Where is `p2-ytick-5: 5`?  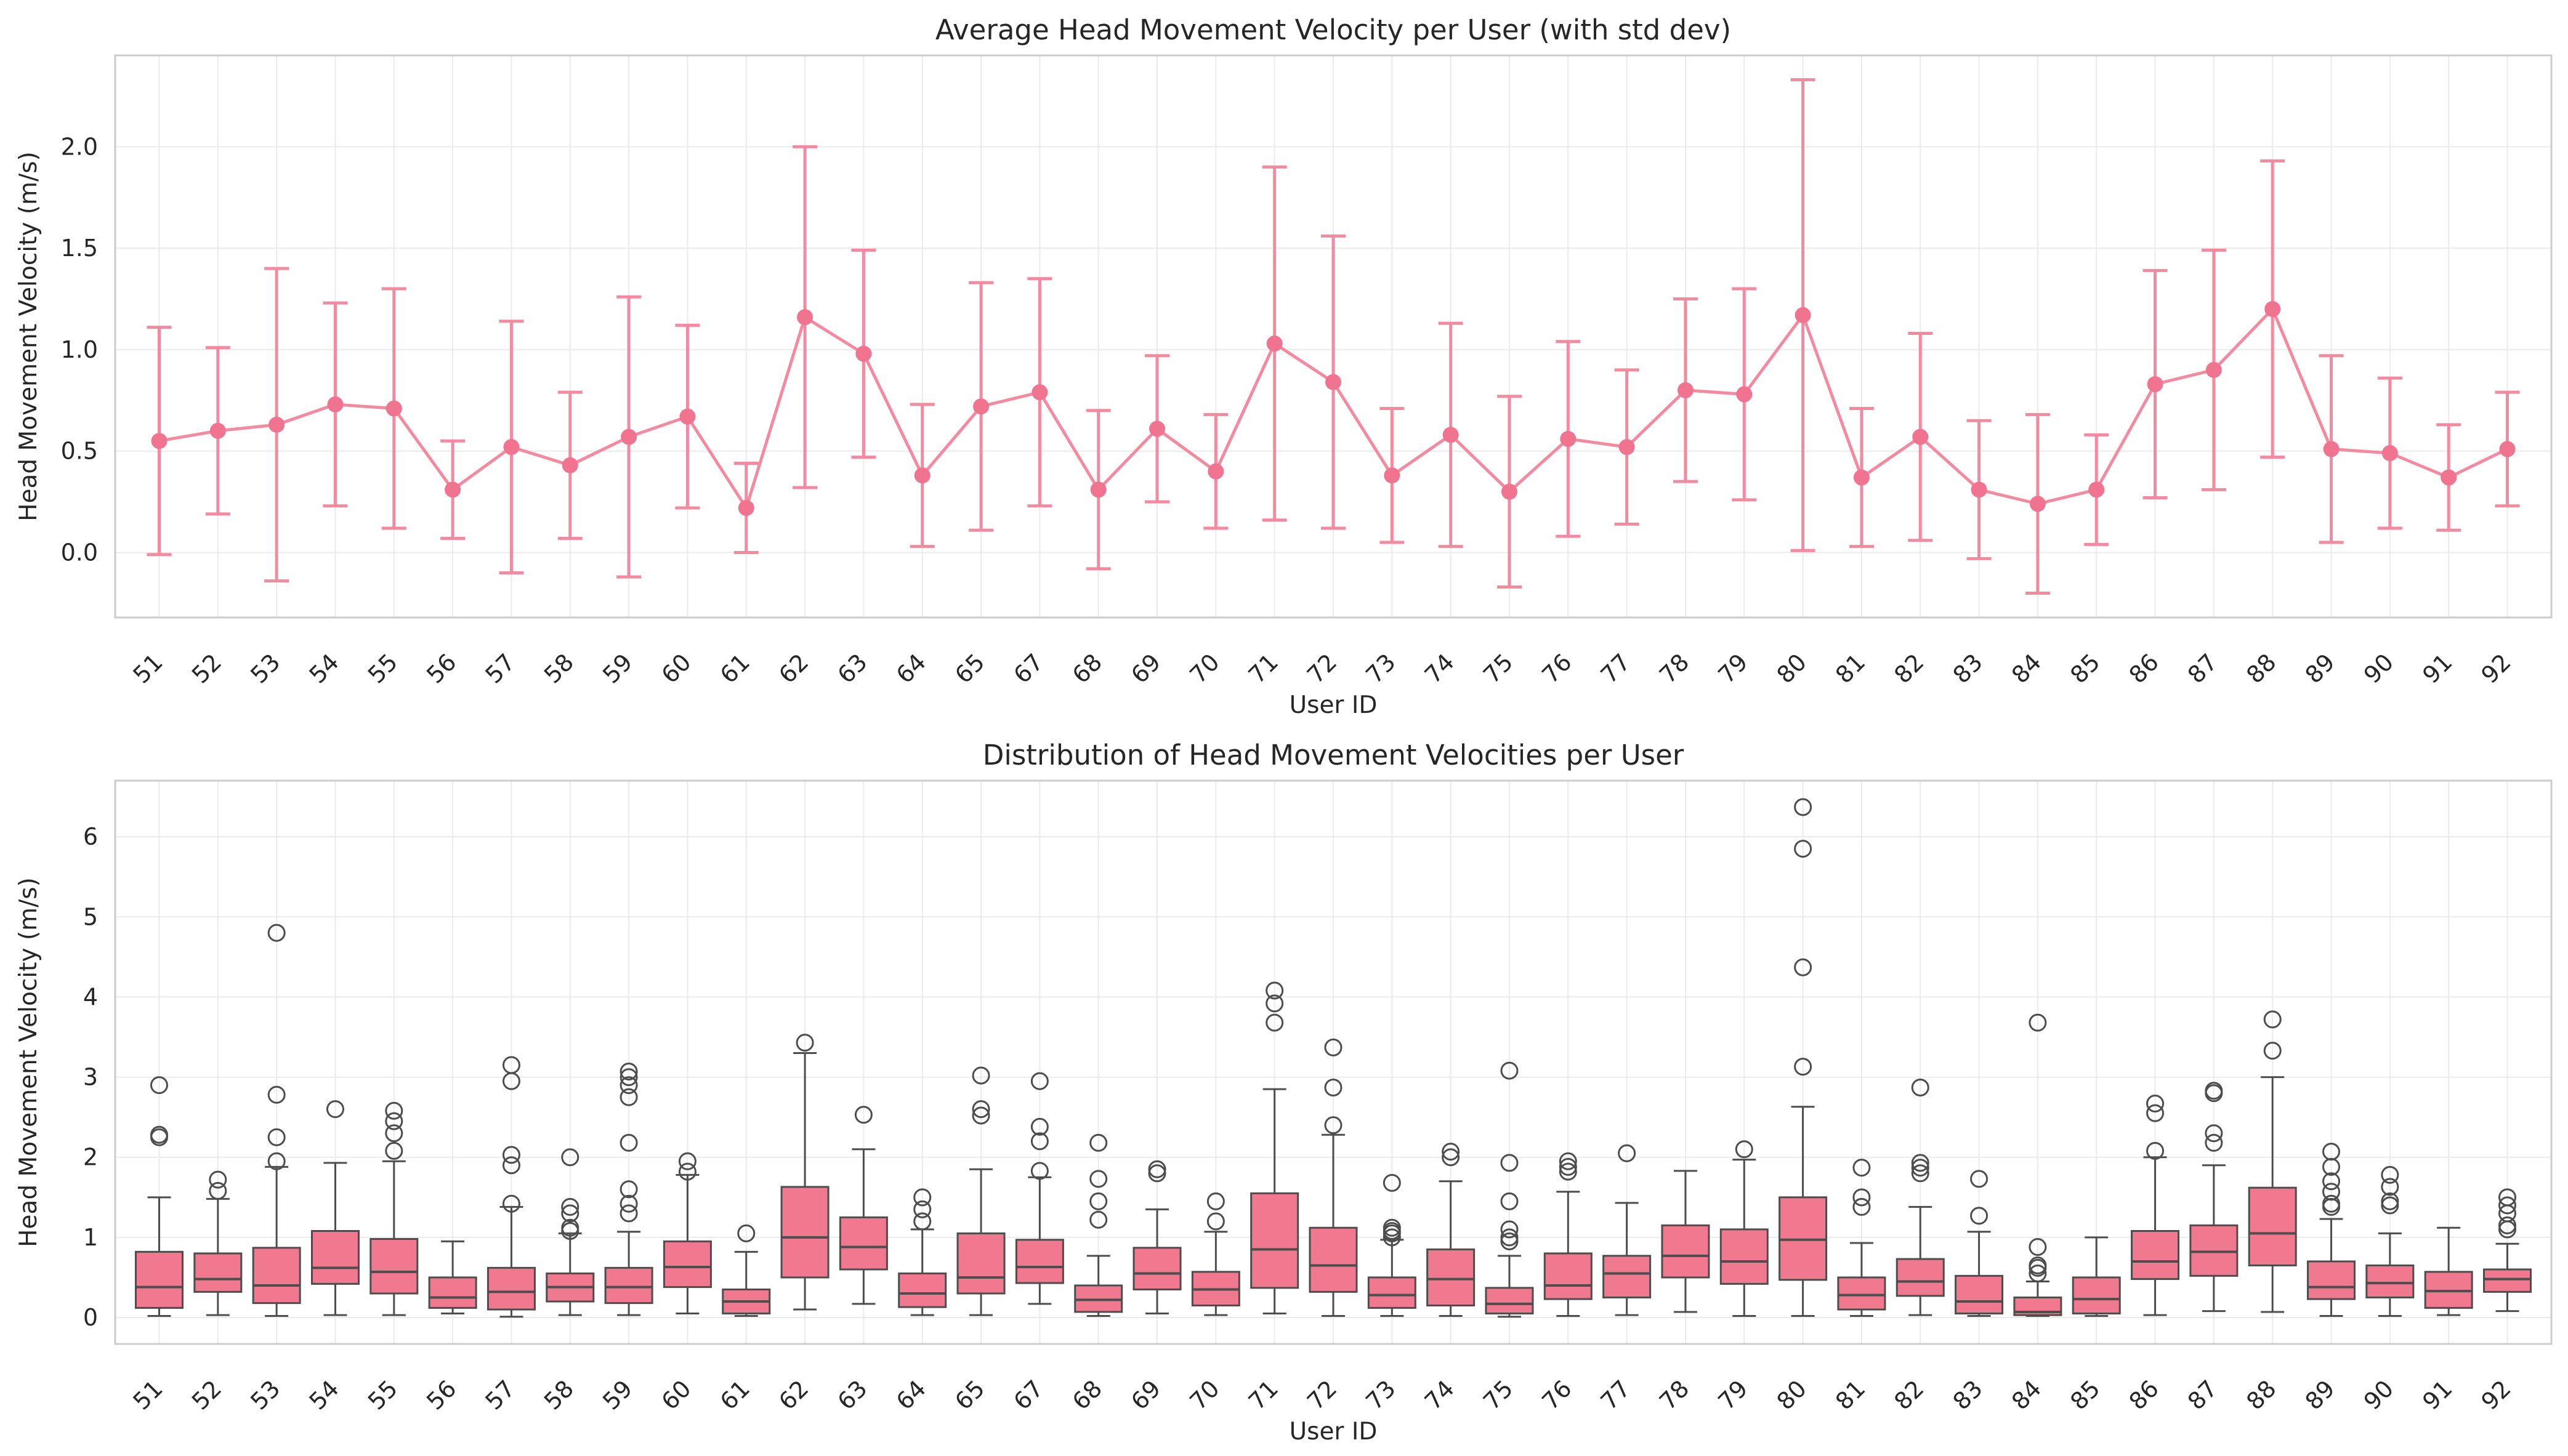 p2-ytick-5: 5 is located at coordinates (90, 917).